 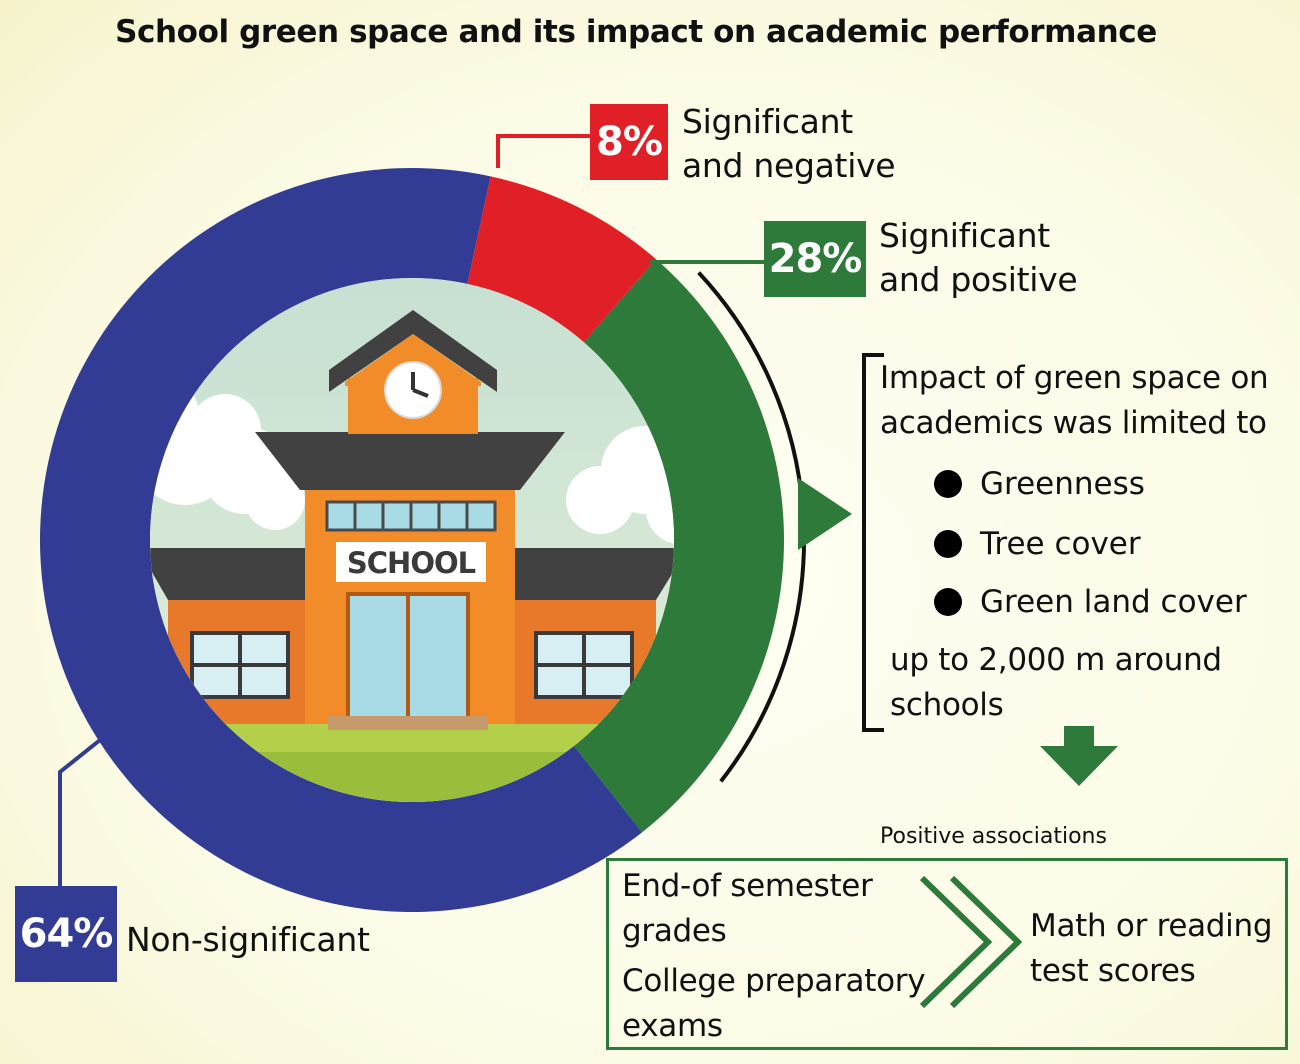 What do you see at coordinates (1079, 756) in the screenshot?
I see `down-arrow-icon` at bounding box center [1079, 756].